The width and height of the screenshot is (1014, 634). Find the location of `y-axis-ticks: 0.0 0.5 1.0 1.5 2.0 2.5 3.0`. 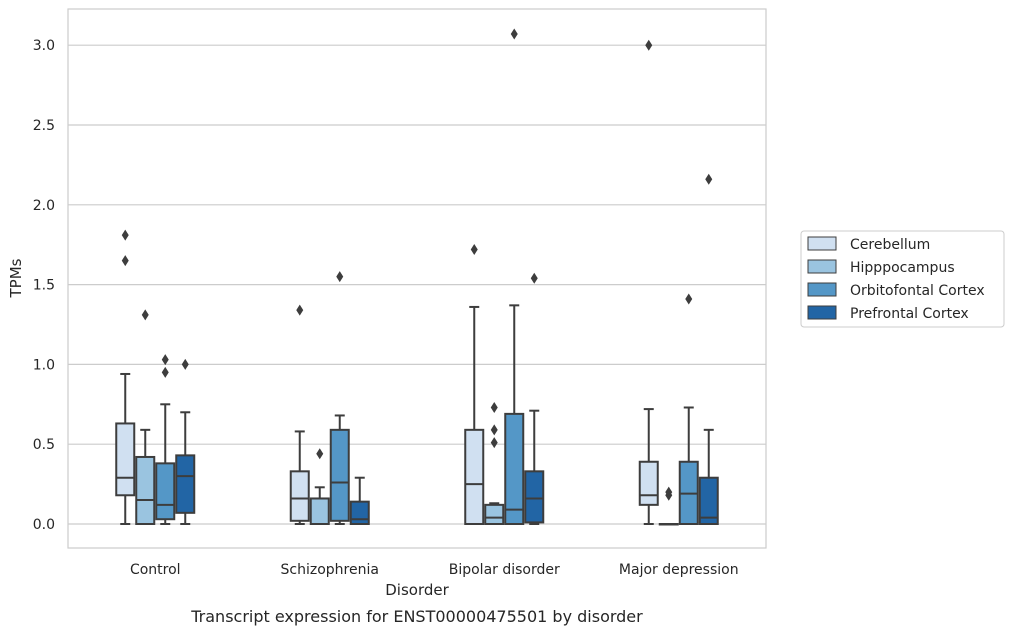

y-axis-ticks: 0.0 0.5 1.0 1.5 2.0 2.5 3.0 is located at coordinates (44, 285).